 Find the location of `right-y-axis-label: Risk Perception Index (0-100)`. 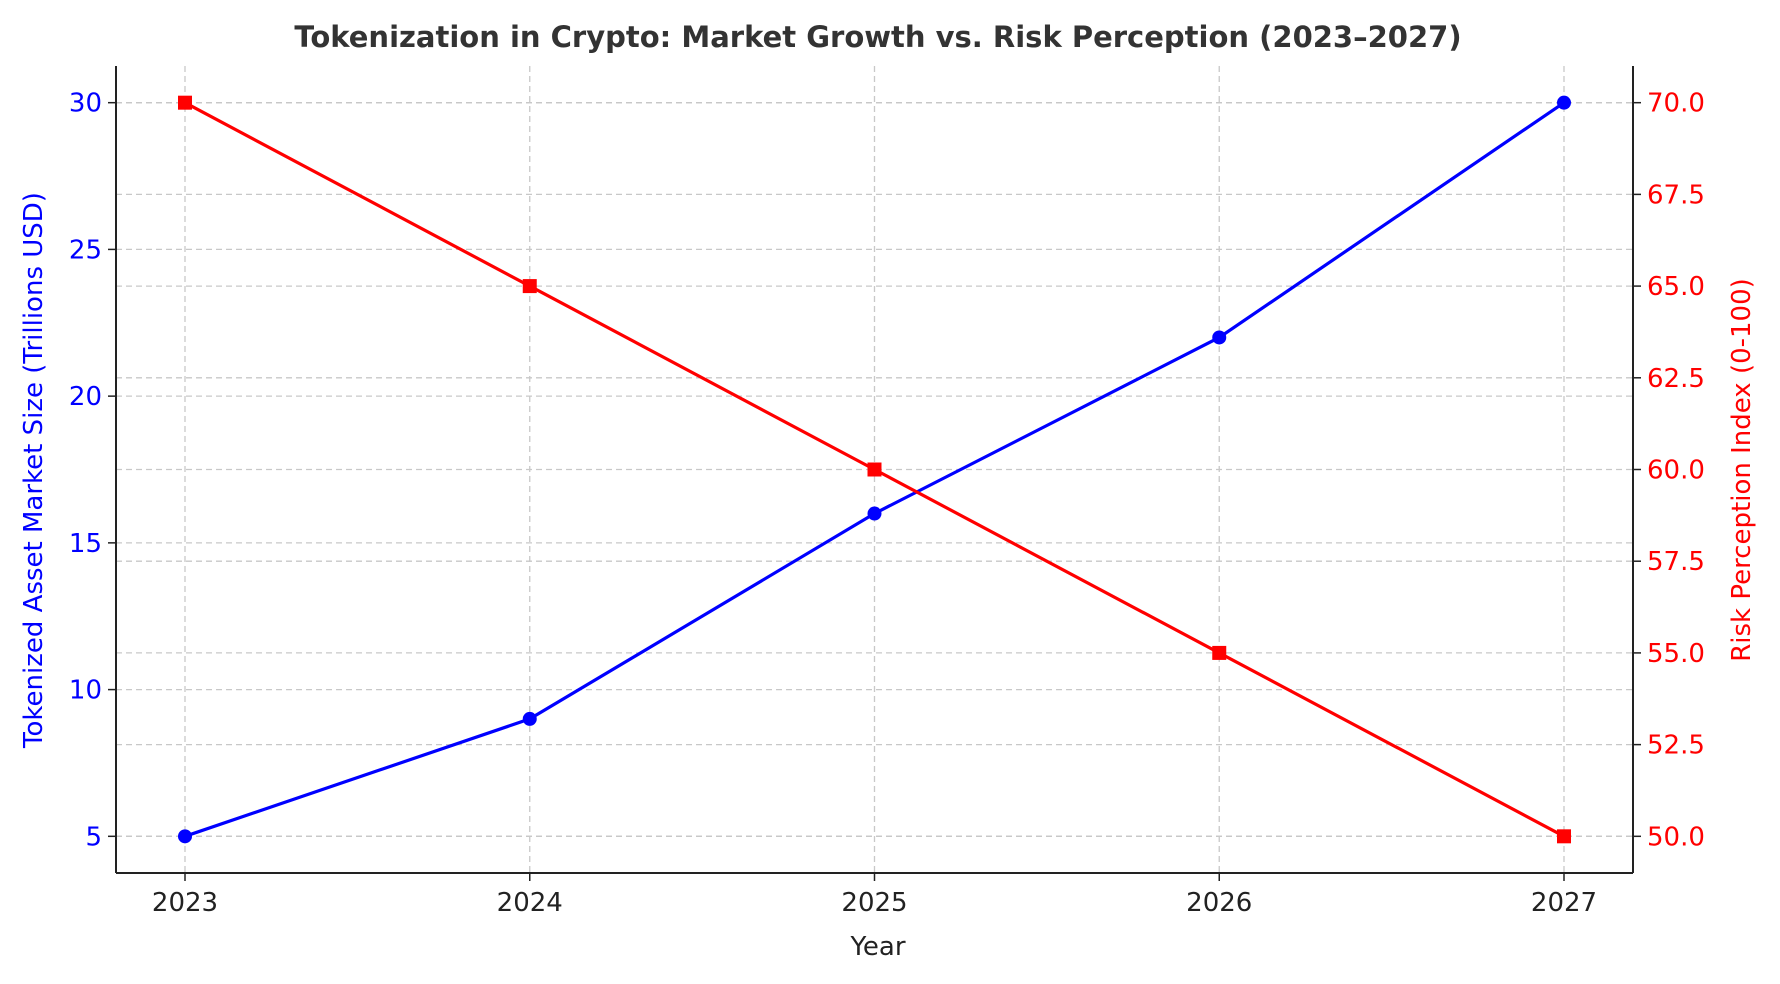

right-y-axis-label: Risk Perception Index (0-100) is located at coordinates (1742, 470).